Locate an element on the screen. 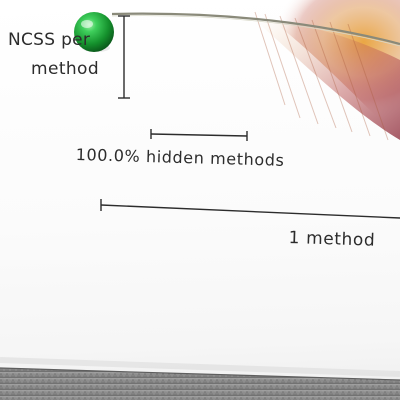 The image size is (400, 400). table-edge is located at coordinates (200, 378).